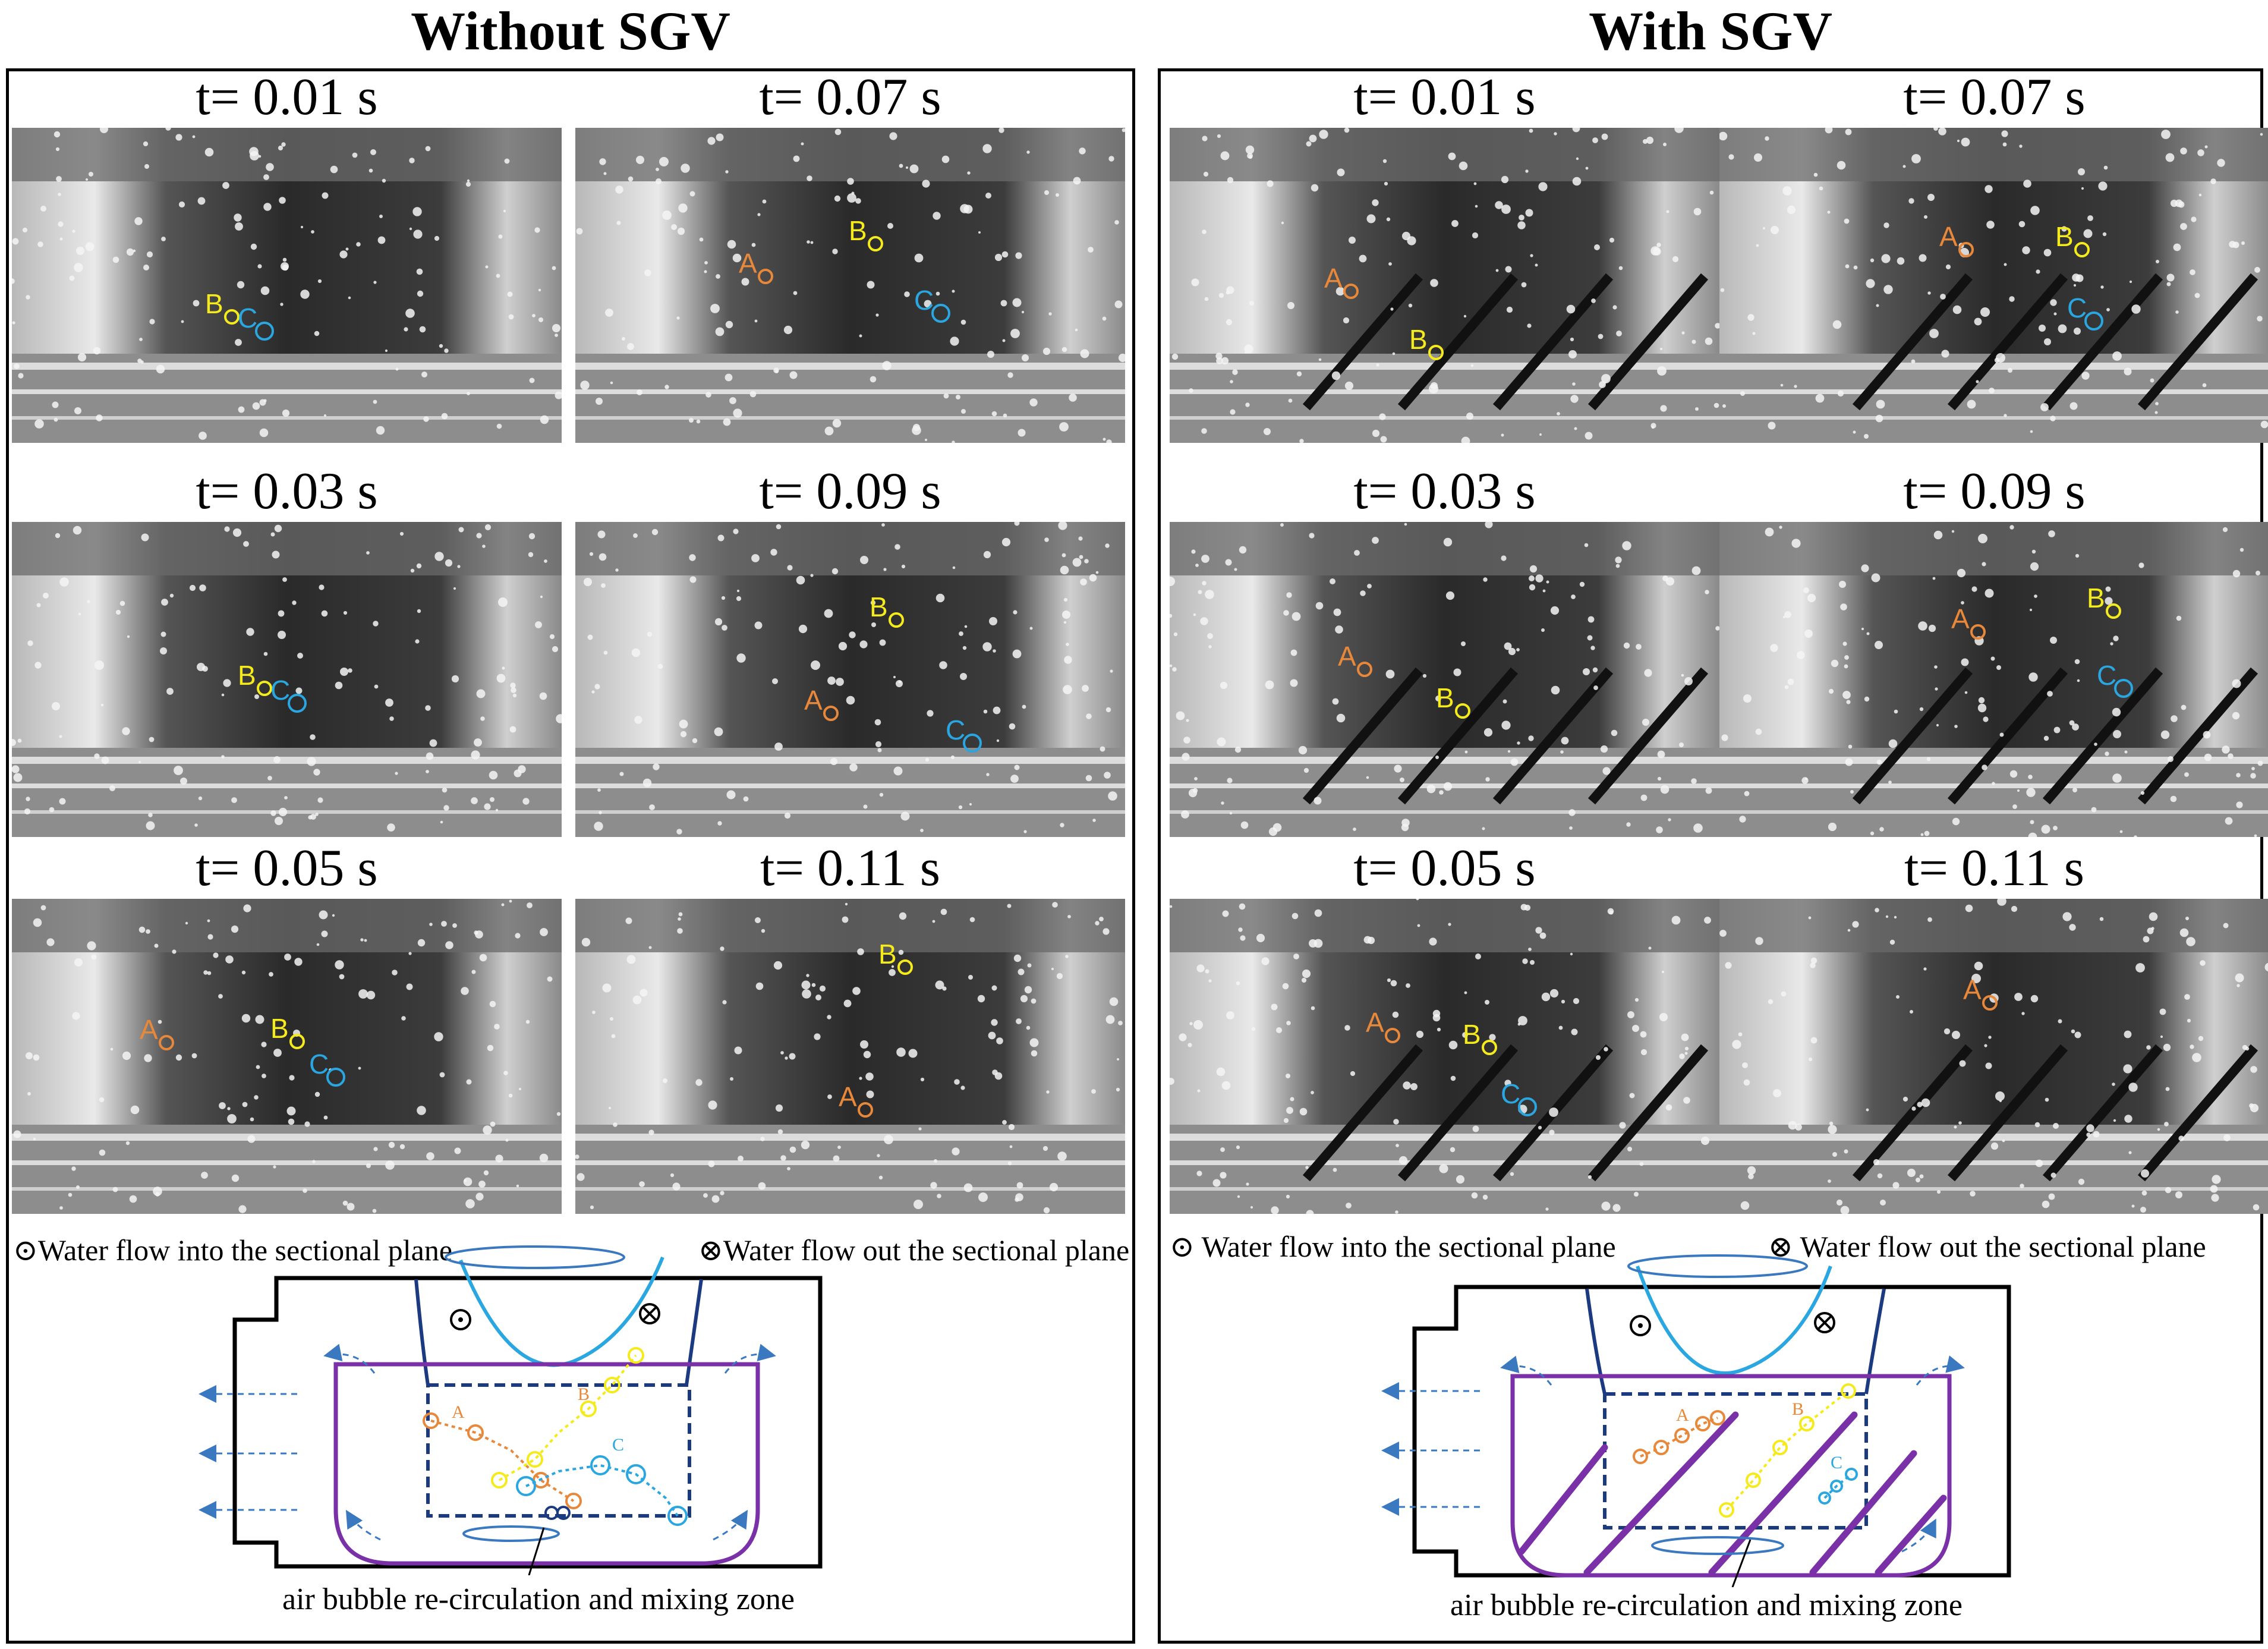 The height and width of the screenshot is (1649, 2268). What do you see at coordinates (1710, 31) in the screenshot?
I see `heading-with-sgv: With SGV` at bounding box center [1710, 31].